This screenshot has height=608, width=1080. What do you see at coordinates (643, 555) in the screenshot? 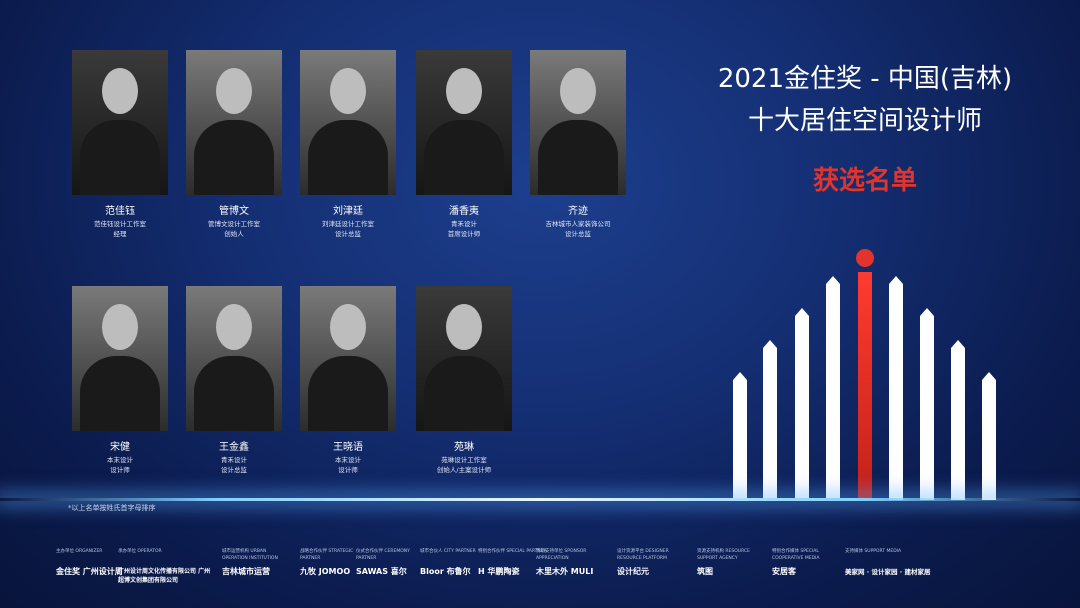
I see `sponsor-label: 设计资源平台 DESIGNER RESOURCE PLATFORM` at bounding box center [643, 555].